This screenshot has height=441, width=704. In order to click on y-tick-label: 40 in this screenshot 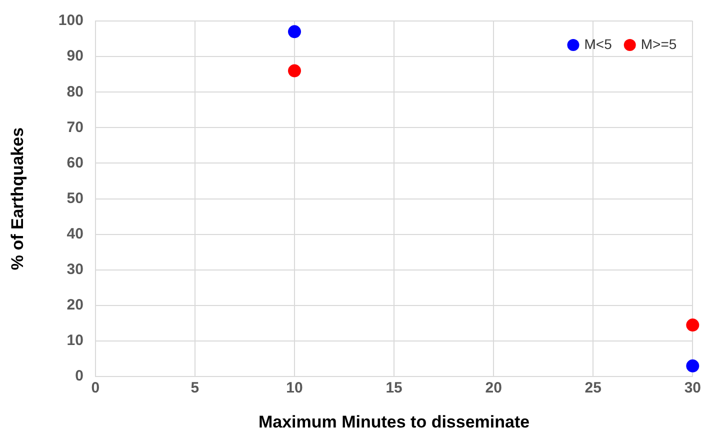, I will do `click(75, 234)`.